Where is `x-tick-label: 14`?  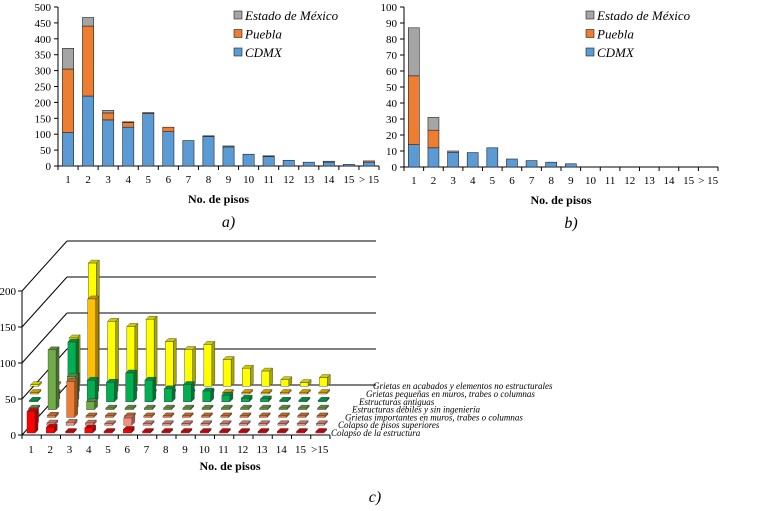
x-tick-label: 14 is located at coordinates (669, 181).